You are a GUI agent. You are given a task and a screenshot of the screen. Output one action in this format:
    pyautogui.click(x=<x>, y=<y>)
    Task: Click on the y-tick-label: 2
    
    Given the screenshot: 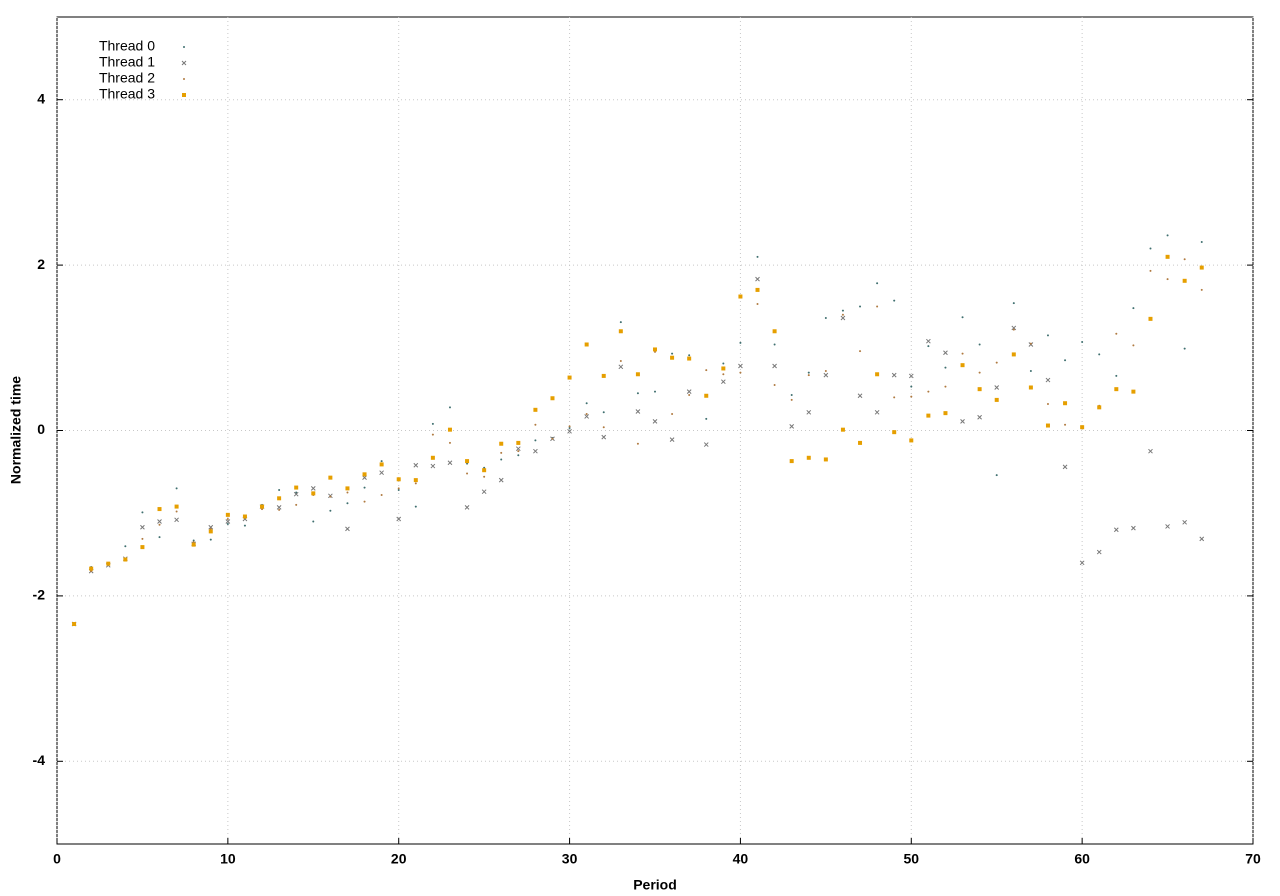 What is the action you would take?
    pyautogui.click(x=41, y=264)
    